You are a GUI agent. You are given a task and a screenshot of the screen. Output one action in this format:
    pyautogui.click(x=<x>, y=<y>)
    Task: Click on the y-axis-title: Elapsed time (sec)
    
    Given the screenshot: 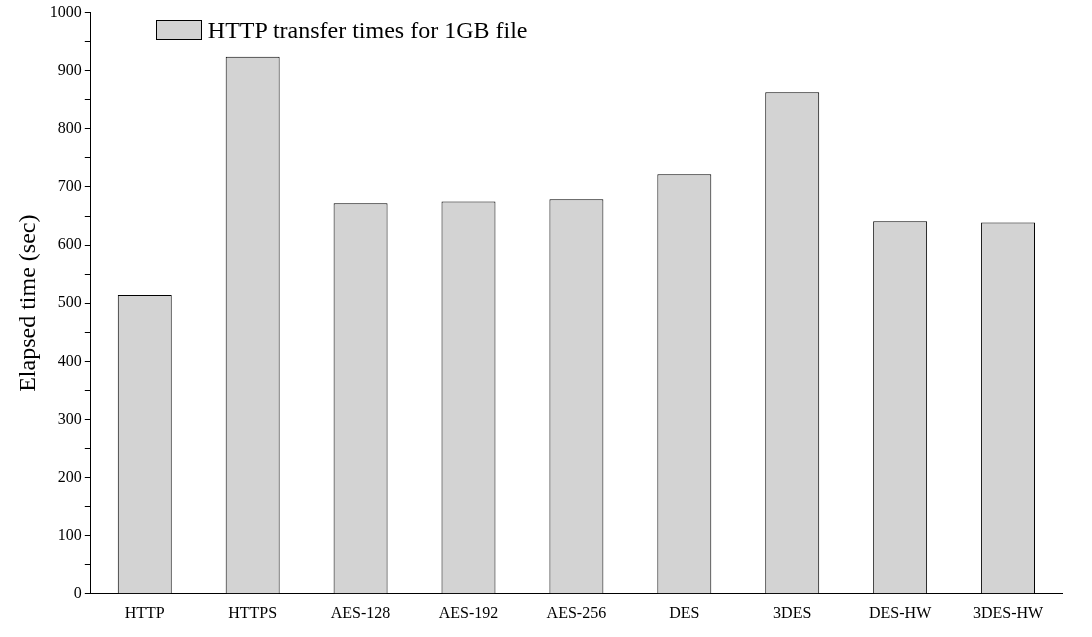 What is the action you would take?
    pyautogui.click(x=26, y=303)
    